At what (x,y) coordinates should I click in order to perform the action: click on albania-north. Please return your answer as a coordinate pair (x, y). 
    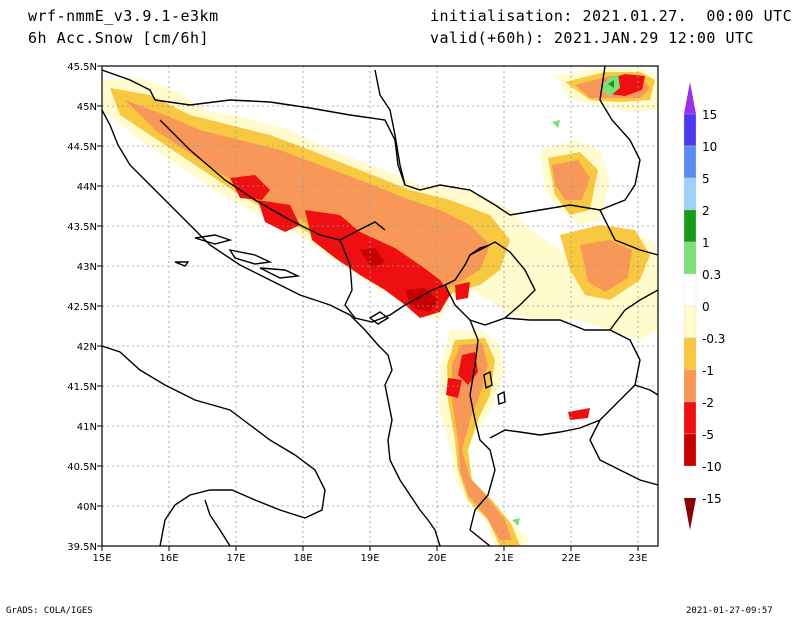
    Looking at the image, I should click on (447, 275).